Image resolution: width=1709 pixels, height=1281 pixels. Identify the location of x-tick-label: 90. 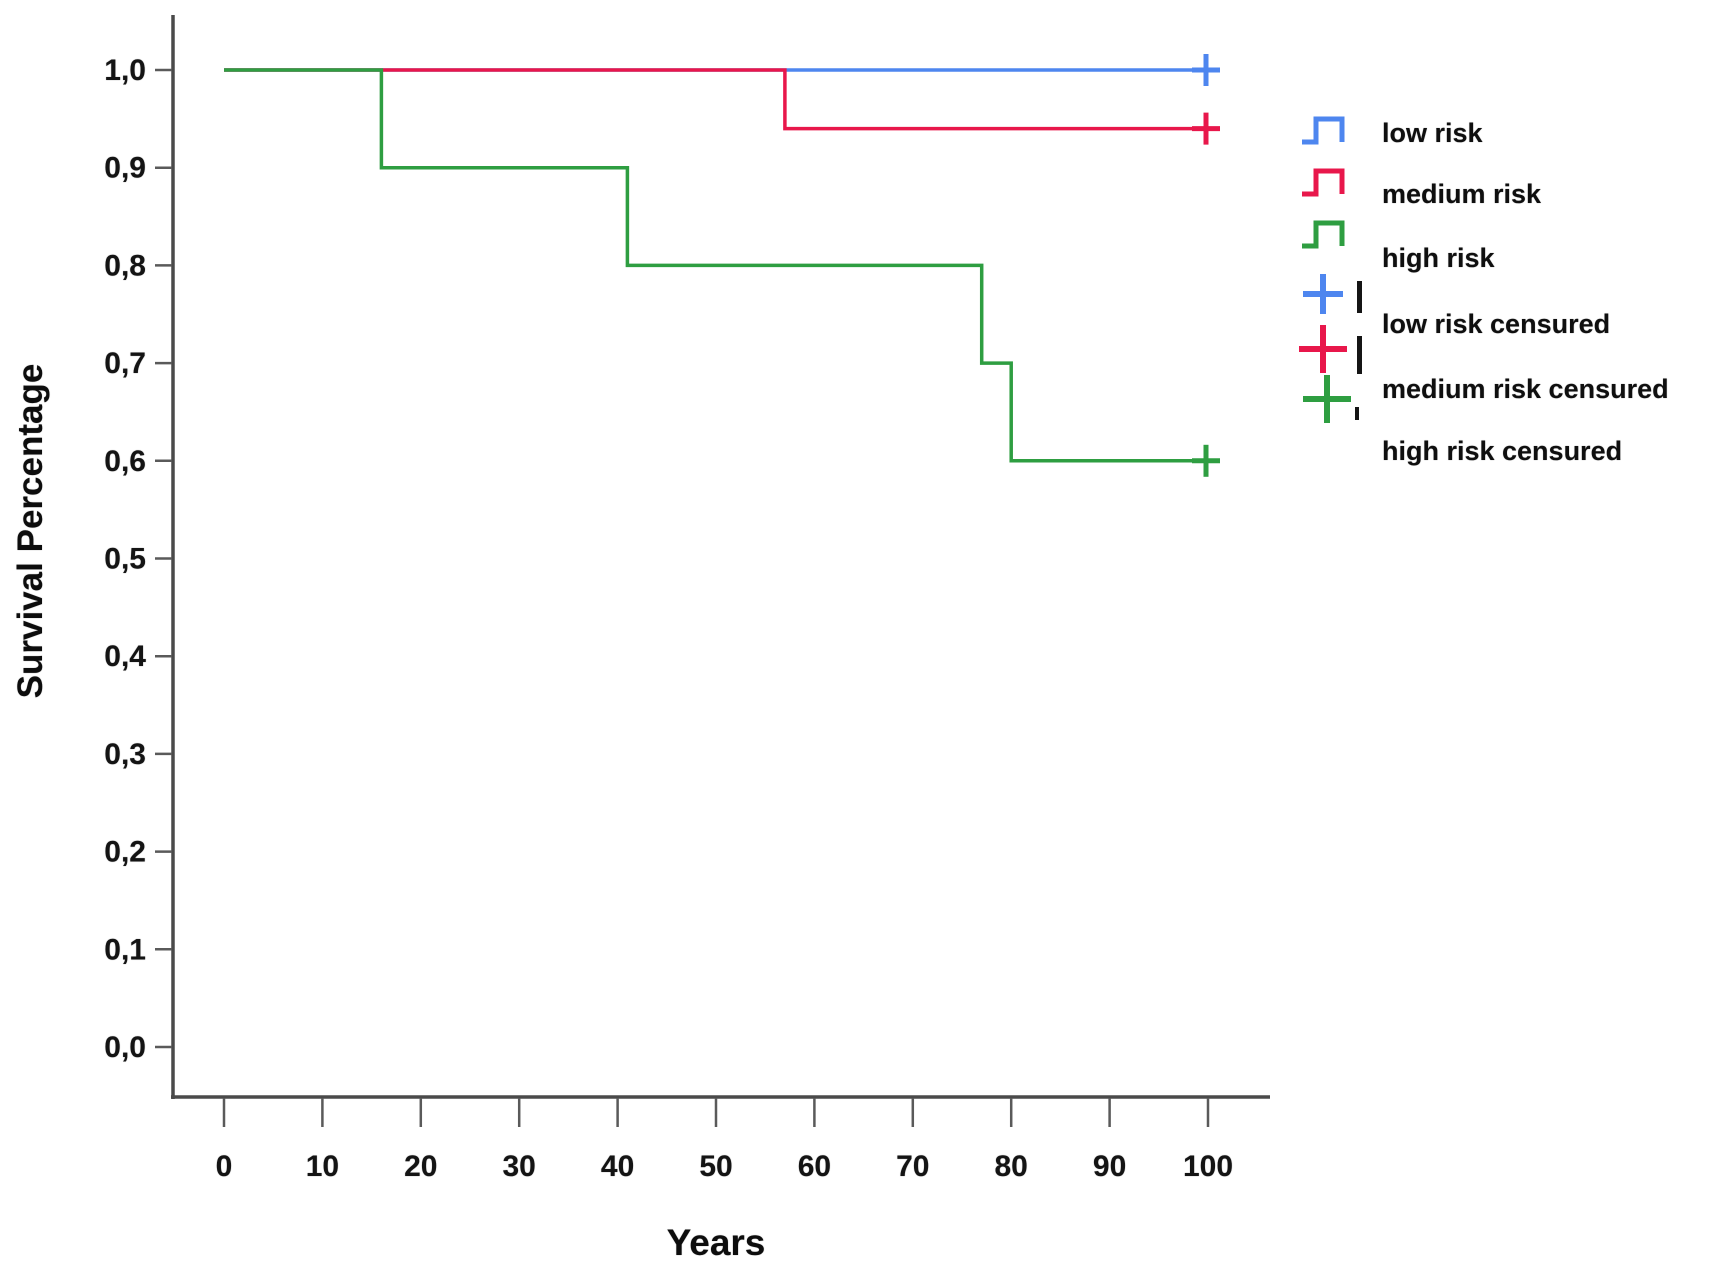
(1109, 1166).